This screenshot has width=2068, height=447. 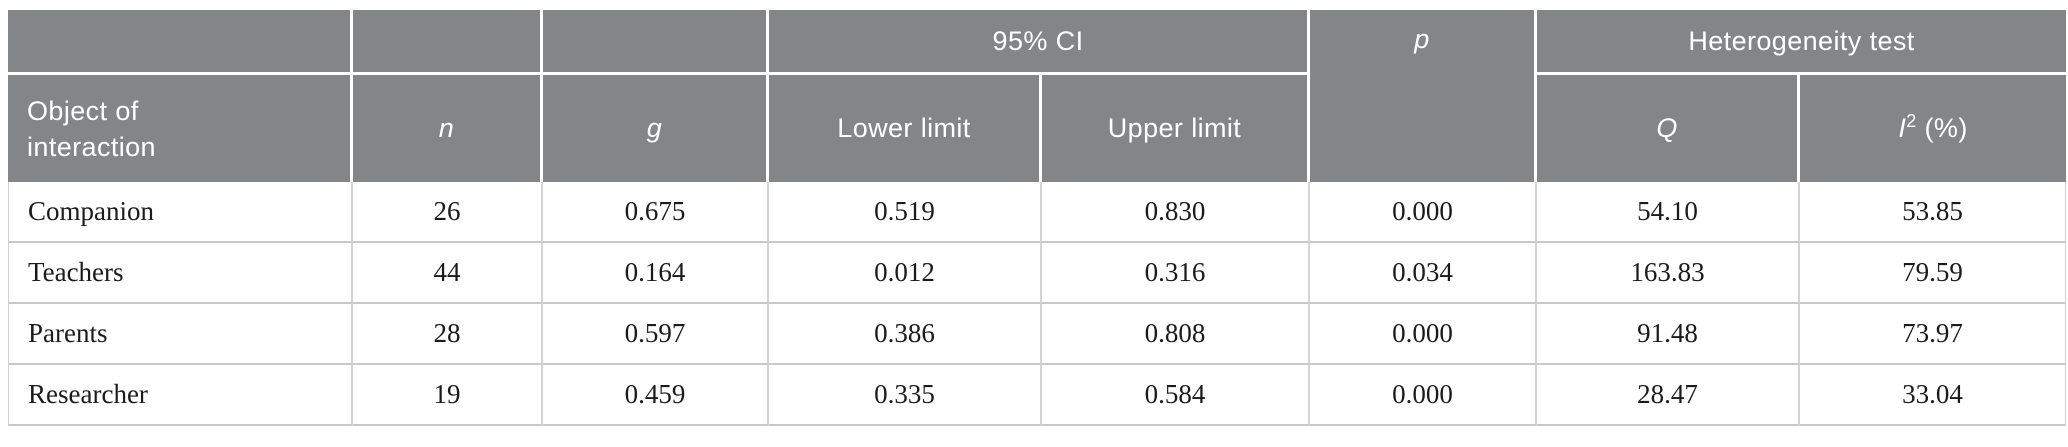 I want to click on cell-q: 28.47, so click(x=1669, y=395).